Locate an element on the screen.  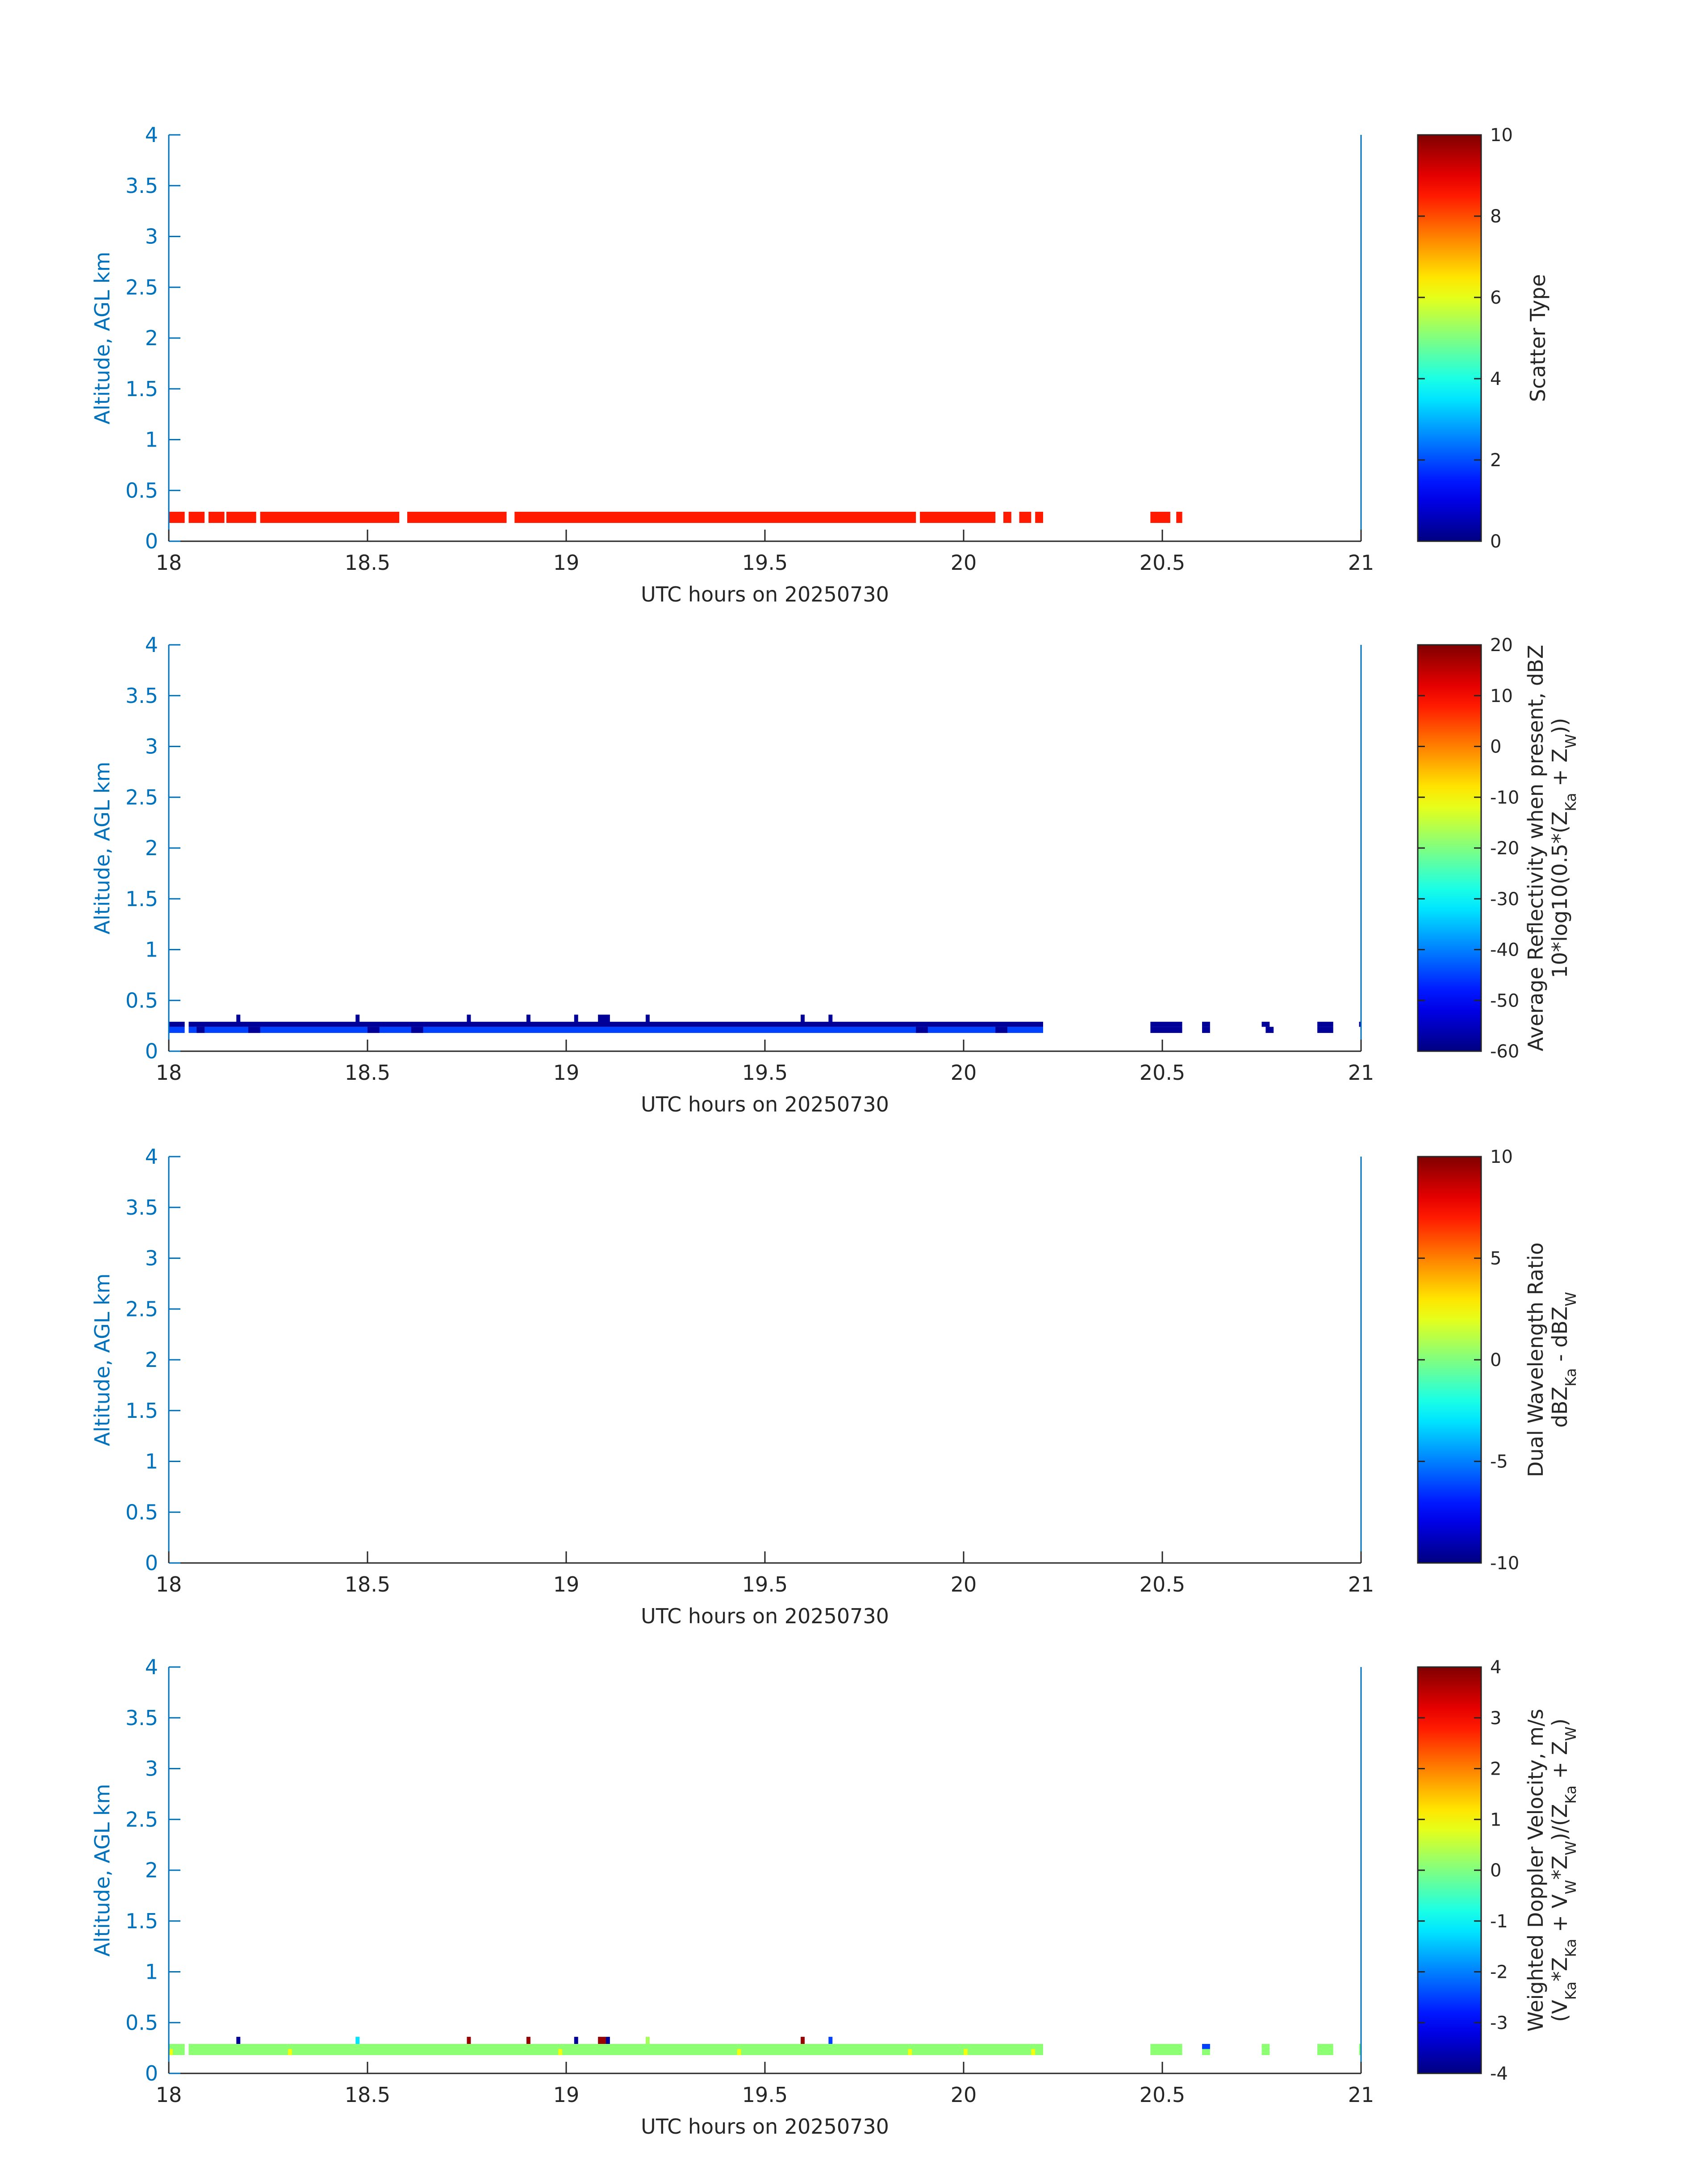
colorbar-label: 10*log10(0.5*(ZKa + ZW)) is located at coordinates (1563, 848).